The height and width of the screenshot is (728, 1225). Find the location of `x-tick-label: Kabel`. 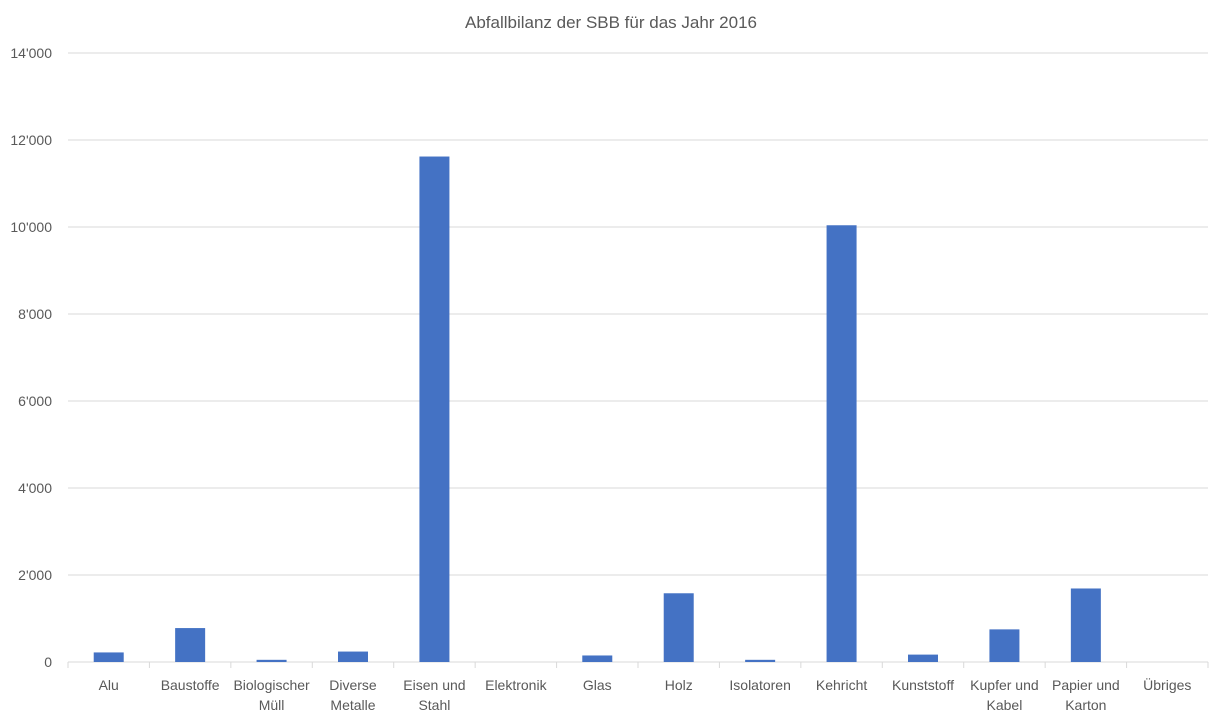

x-tick-label: Kabel is located at coordinates (1005, 705).